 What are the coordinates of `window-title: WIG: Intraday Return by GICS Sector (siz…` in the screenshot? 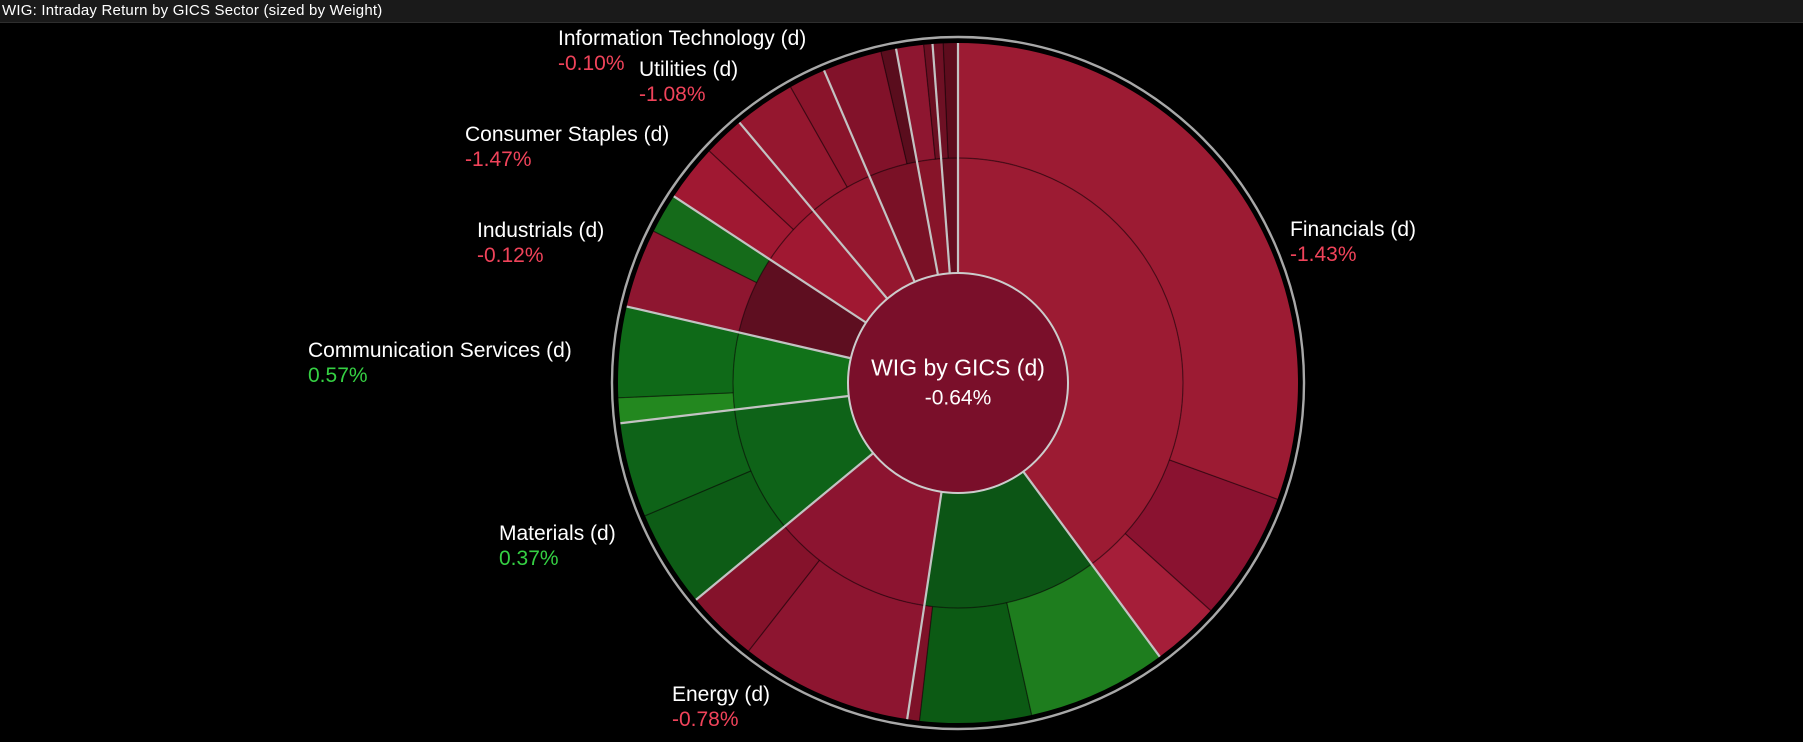 It's located at (192, 10).